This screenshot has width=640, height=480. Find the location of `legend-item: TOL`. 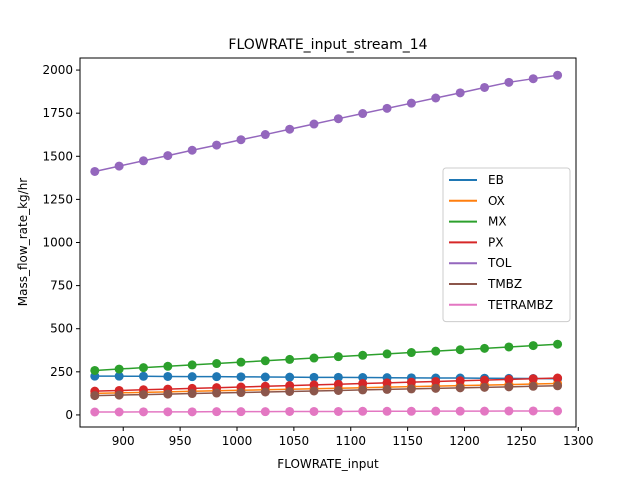

legend-item: TOL is located at coordinates (480, 263).